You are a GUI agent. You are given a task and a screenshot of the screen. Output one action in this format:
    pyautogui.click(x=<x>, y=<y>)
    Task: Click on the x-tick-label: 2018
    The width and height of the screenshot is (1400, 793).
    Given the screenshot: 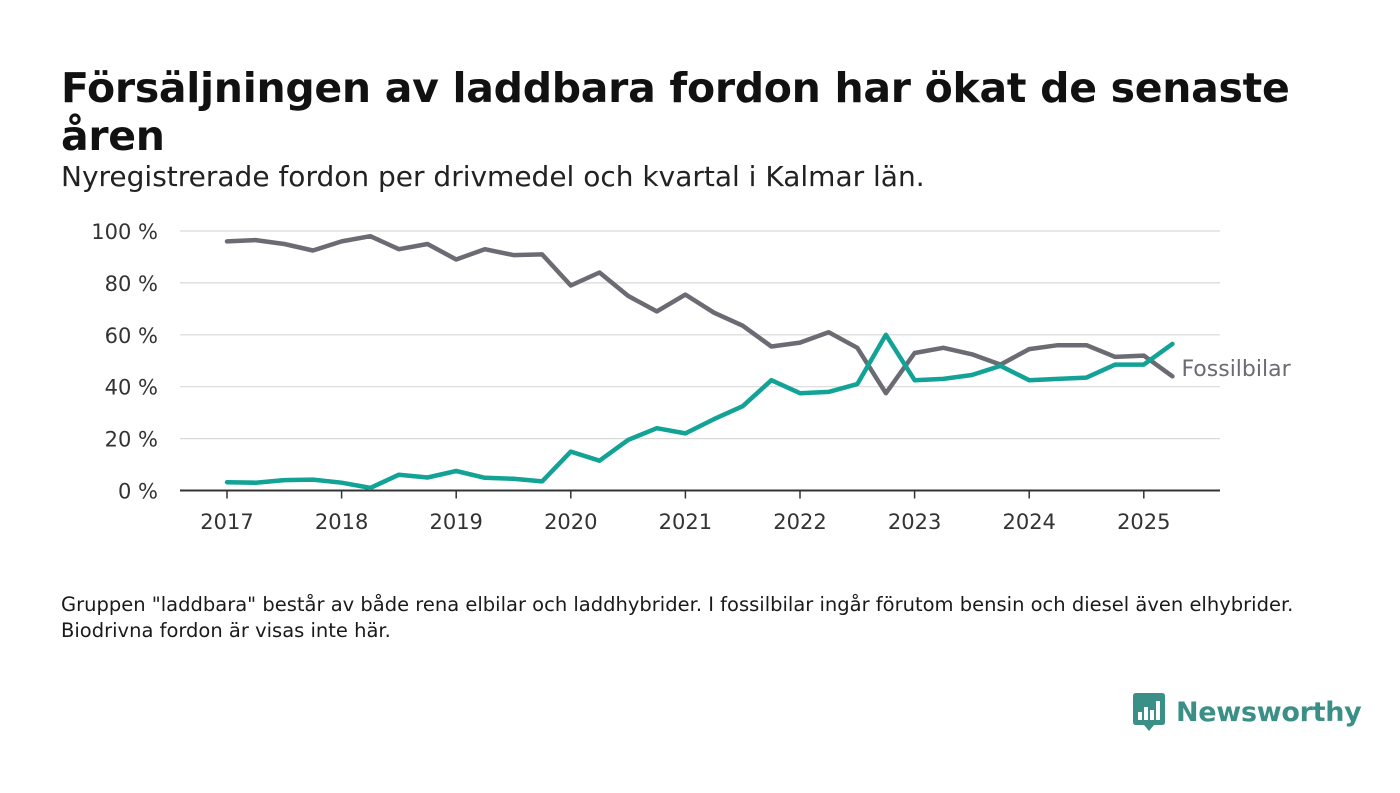 What is the action you would take?
    pyautogui.click(x=341, y=522)
    